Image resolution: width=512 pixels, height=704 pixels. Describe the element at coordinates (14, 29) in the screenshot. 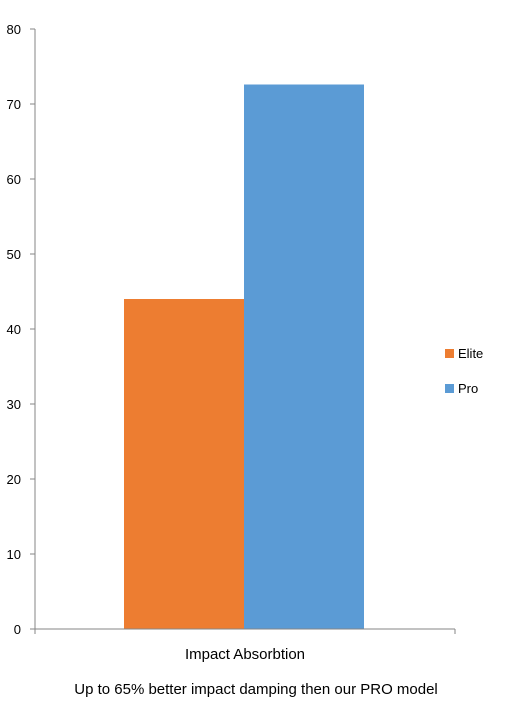

I see `y-tick-label: 80` at that location.